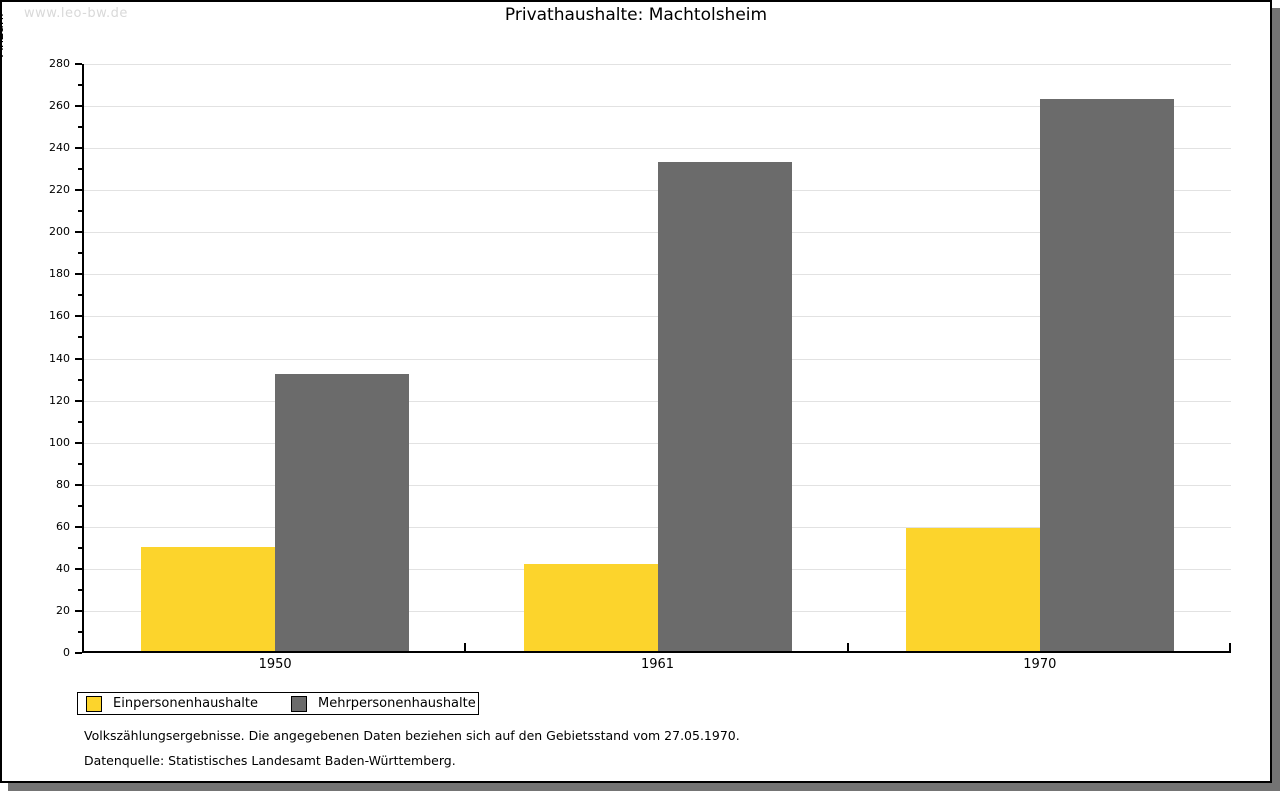 The width and height of the screenshot is (1280, 791). I want to click on bar-einpersonenhaushalte-1961, so click(590, 607).